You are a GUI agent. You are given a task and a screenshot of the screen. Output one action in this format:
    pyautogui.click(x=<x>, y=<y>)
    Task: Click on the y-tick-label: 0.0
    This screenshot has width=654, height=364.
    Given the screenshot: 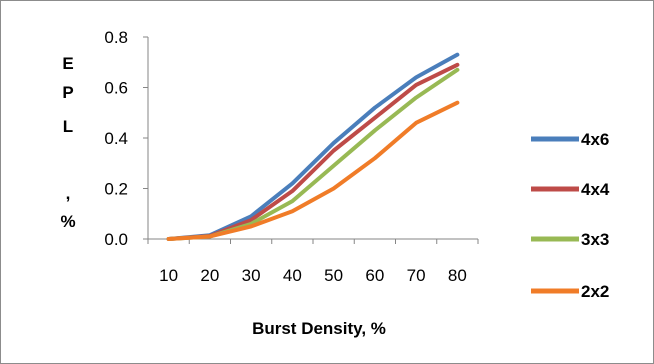 What is the action you would take?
    pyautogui.click(x=116, y=239)
    